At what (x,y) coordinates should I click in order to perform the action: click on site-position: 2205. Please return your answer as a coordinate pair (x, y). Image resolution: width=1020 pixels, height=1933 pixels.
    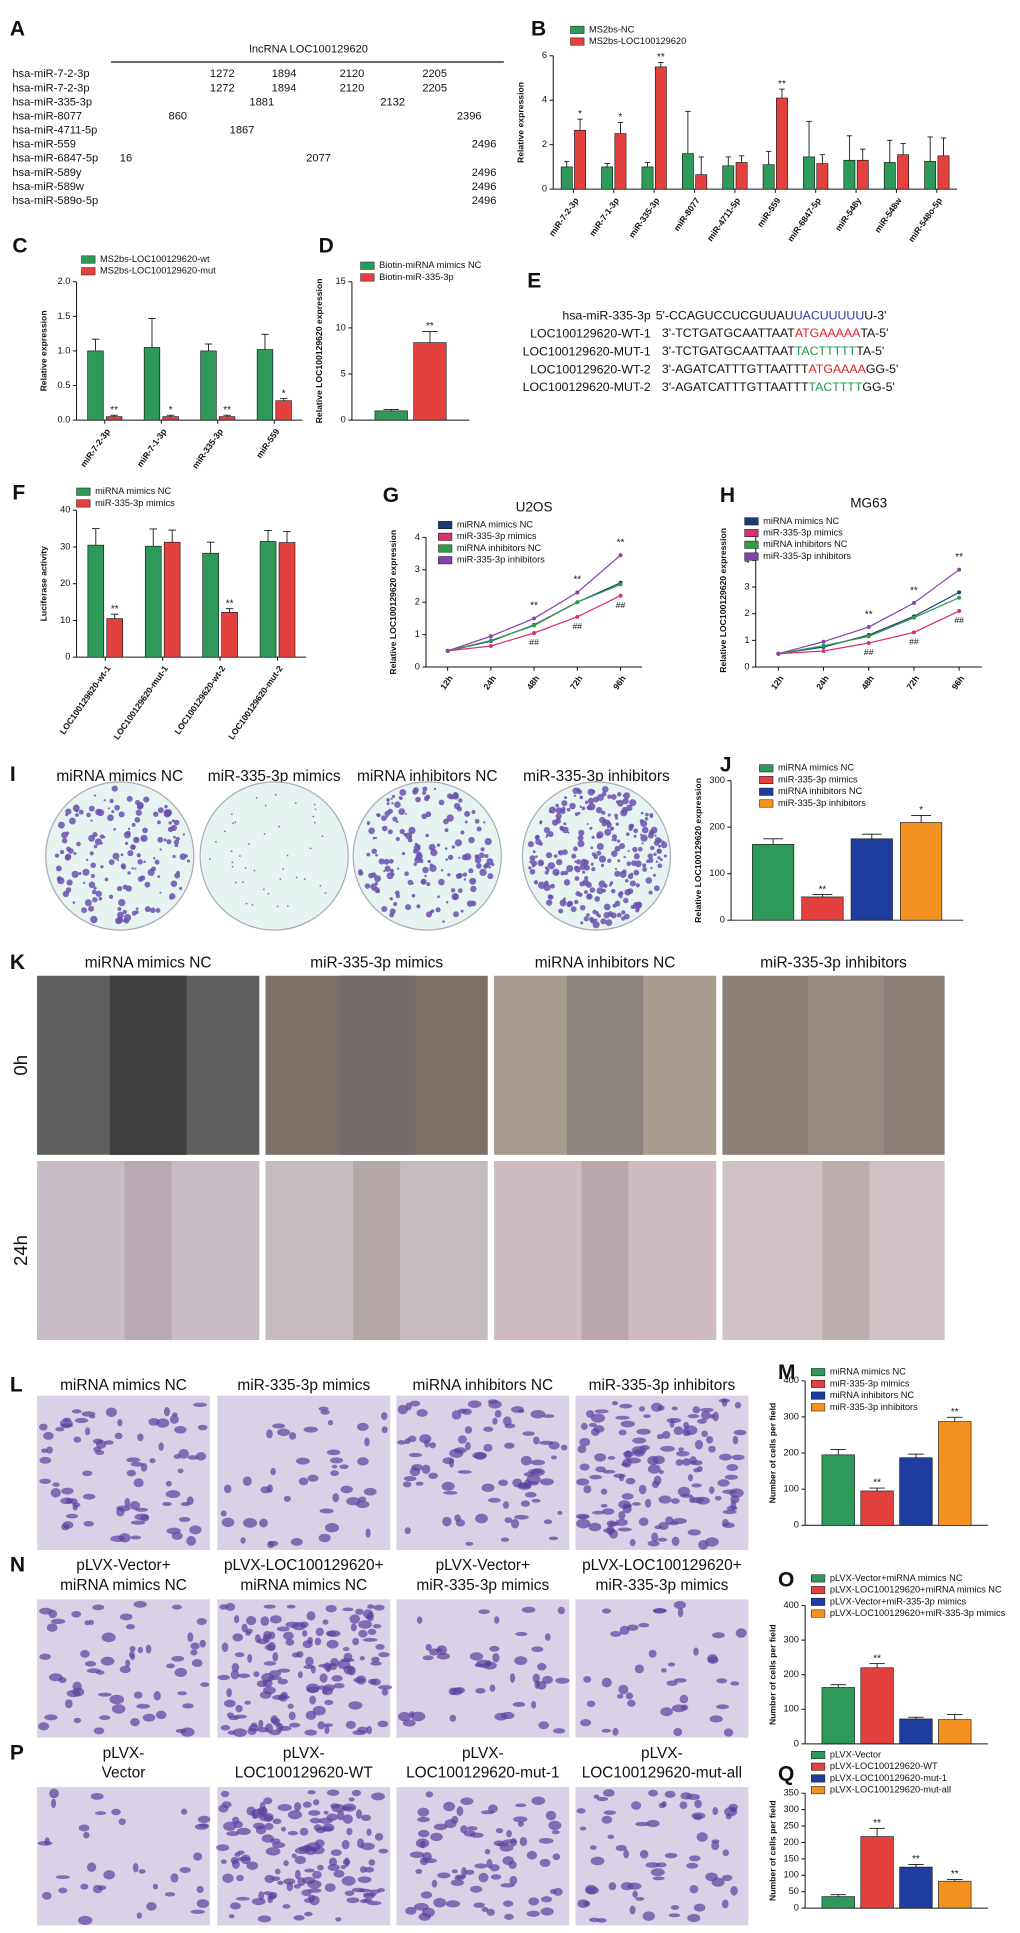
    Looking at the image, I should click on (434, 74).